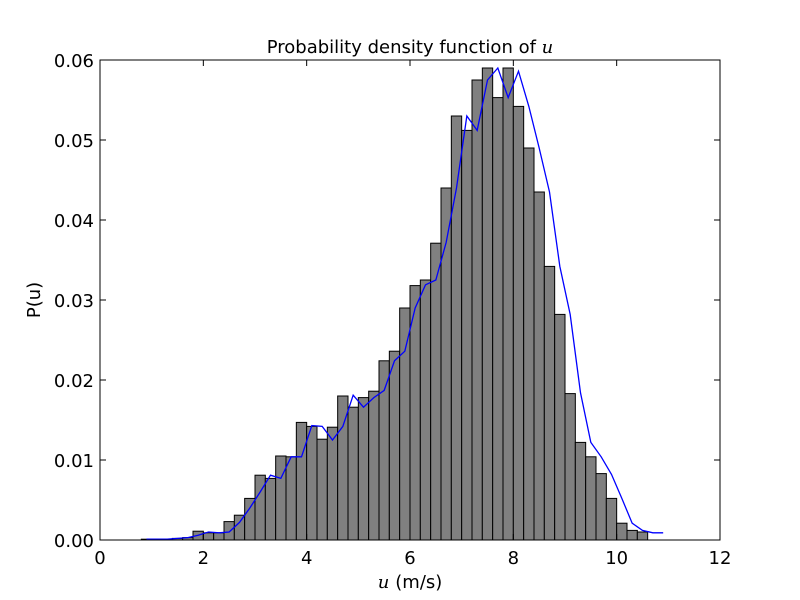 This screenshot has height=600, width=800. I want to click on chart-title-variable: u, so click(548, 47).